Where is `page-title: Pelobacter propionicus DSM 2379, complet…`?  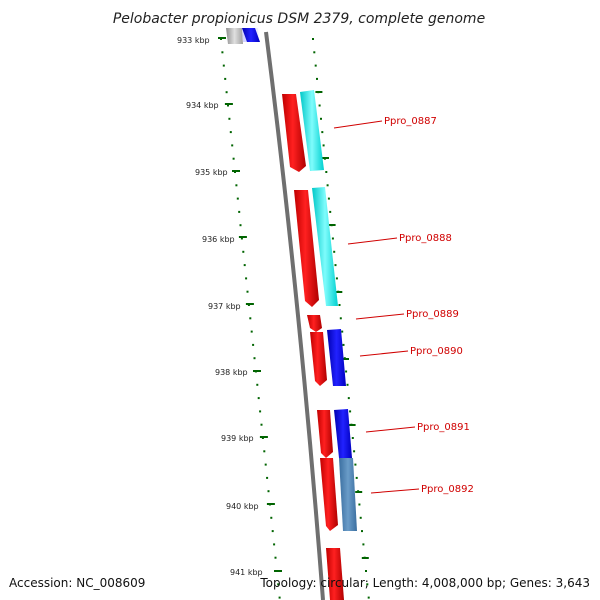
page-title: Pelobacter propionicus DSM 2379, complet… is located at coordinates (299, 19).